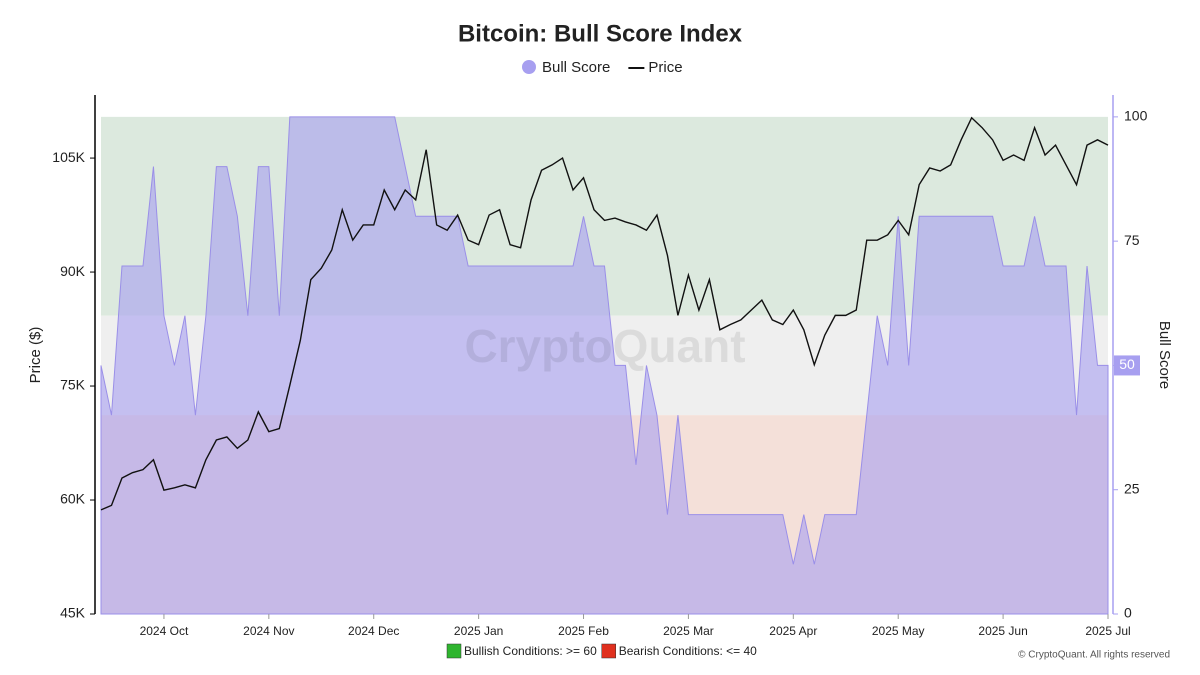 The image size is (1200, 675). I want to click on x-tick-label: 2025 May, so click(898, 631).